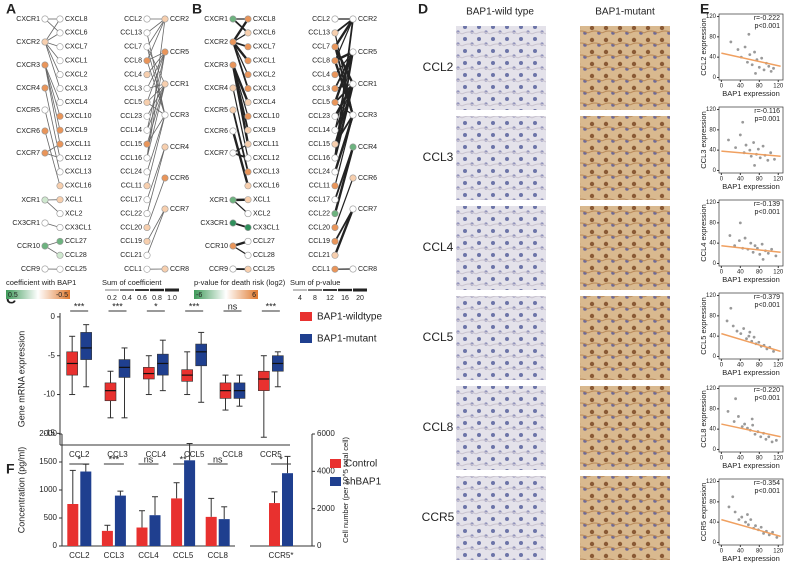 This screenshot has height=570, width=787. What do you see at coordinates (133, 61) in the screenshot?
I see `node-label: CCL8` at bounding box center [133, 61].